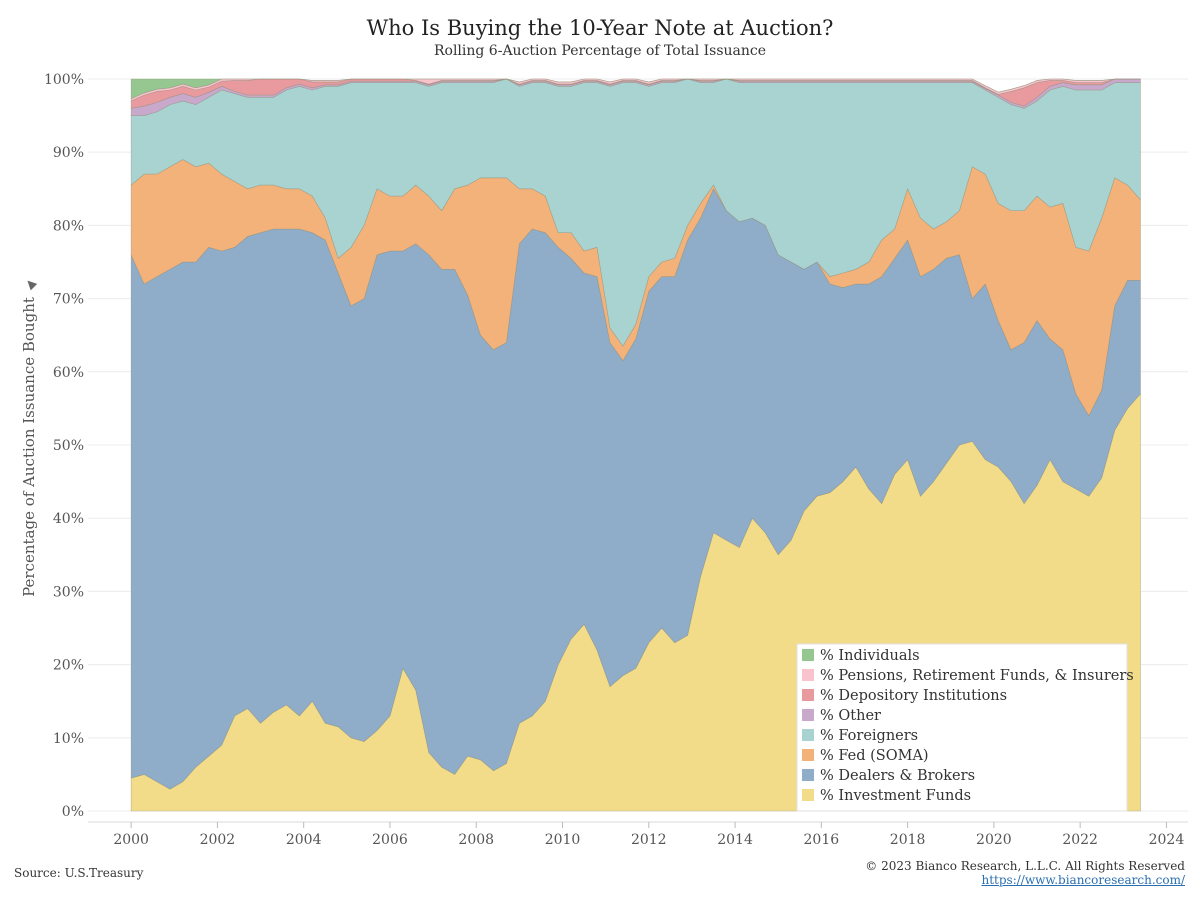 The height and width of the screenshot is (900, 1200). I want to click on legend-swatch-investment-funds, so click(808, 795).